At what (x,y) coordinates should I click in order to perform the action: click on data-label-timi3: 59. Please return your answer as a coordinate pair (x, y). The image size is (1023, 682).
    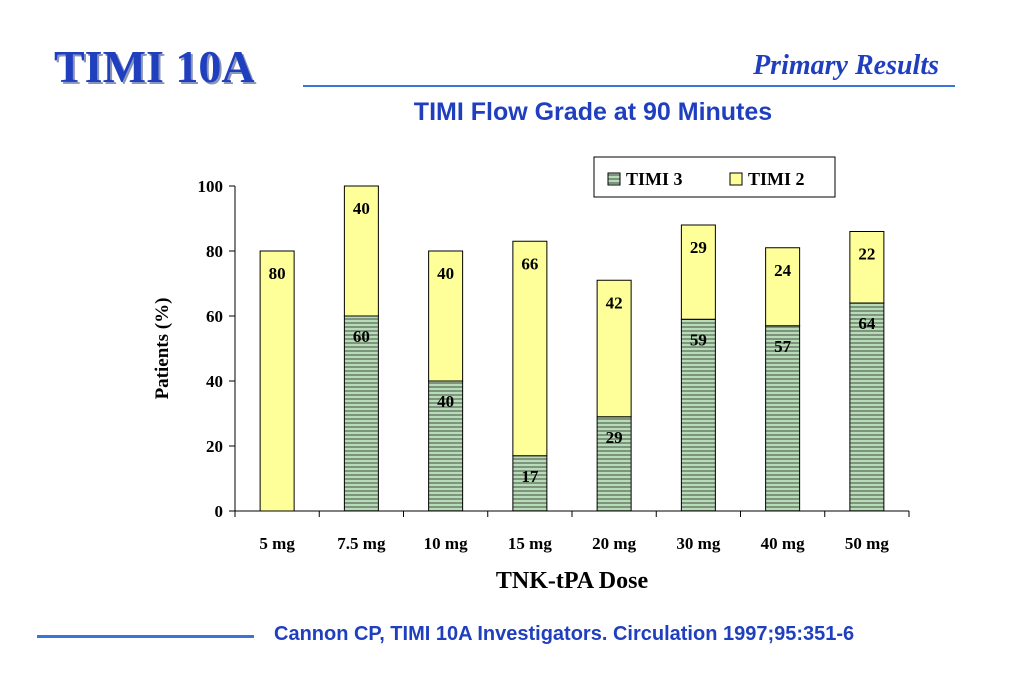
    Looking at the image, I should click on (698, 339).